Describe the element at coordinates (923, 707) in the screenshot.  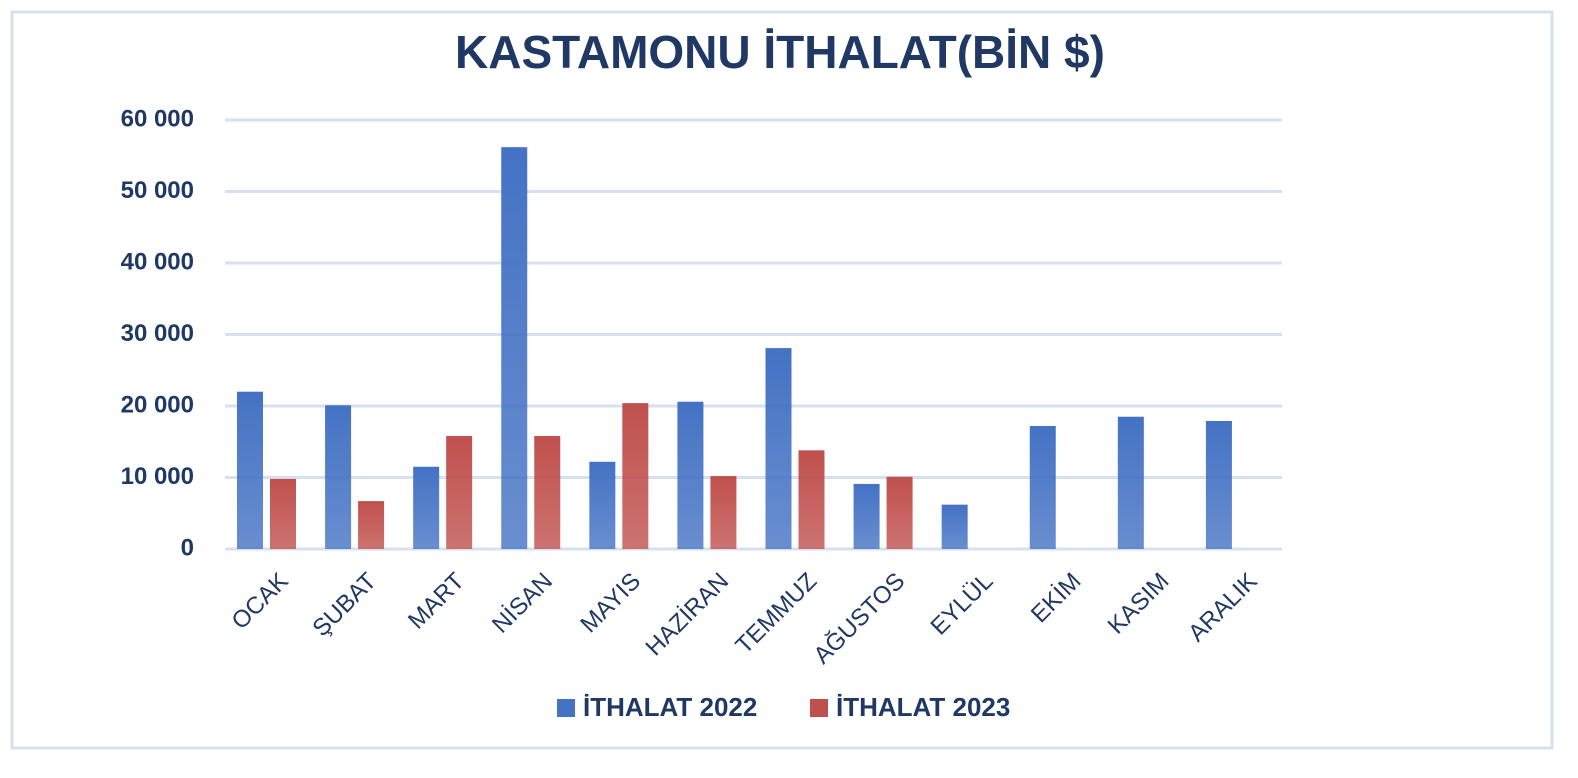
I see `legend-label: İTHALAT 2023` at that location.